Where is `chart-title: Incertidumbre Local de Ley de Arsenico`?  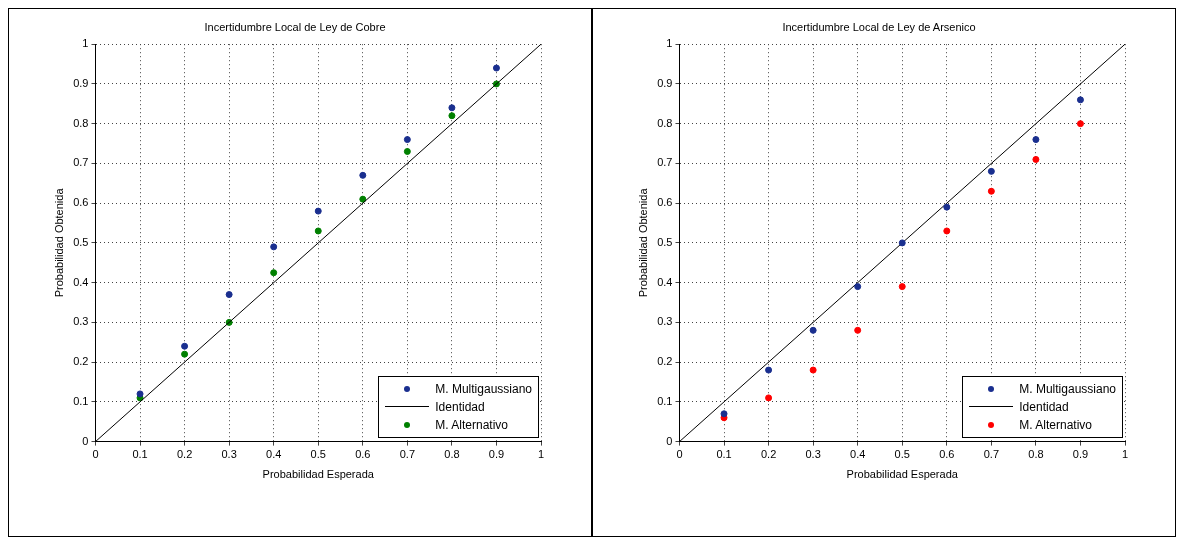
chart-title: Incertidumbre Local de Ley de Arsenico is located at coordinates (879, 26).